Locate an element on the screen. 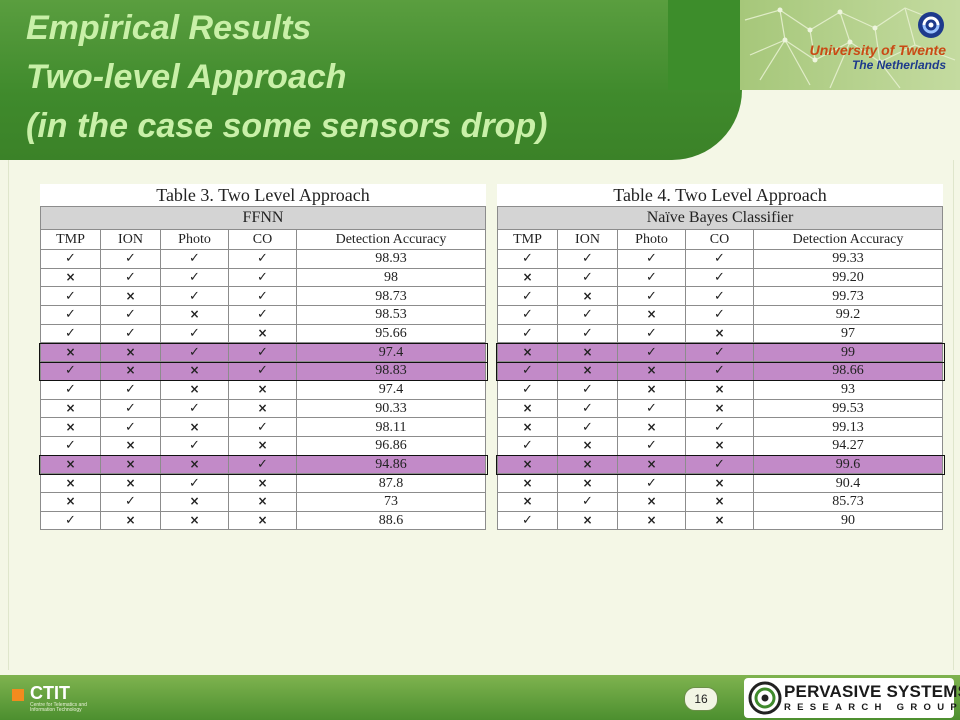  accuracy-cell: 99.2 is located at coordinates (848, 315).